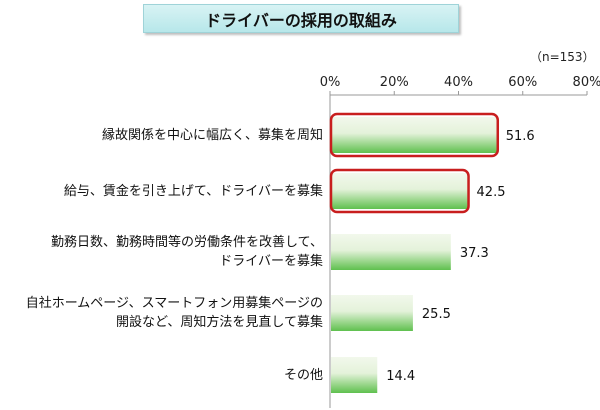  I want to click on data-label: 25.5, so click(436, 314).